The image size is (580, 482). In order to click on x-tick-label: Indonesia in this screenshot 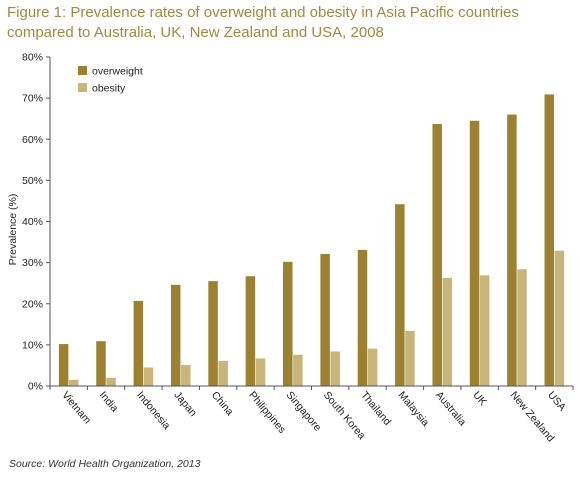, I will do `click(153, 410)`.